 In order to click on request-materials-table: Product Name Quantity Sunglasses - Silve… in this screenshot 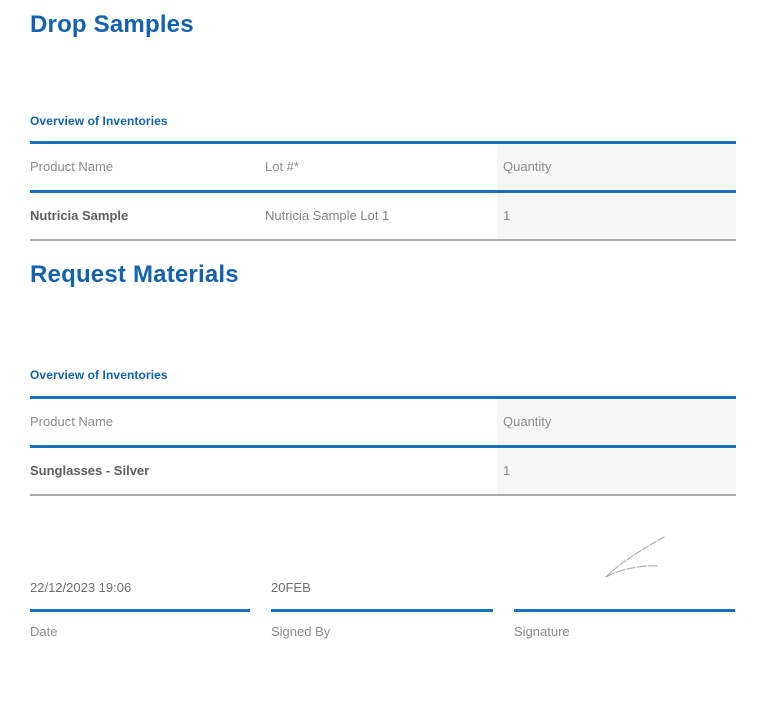, I will do `click(383, 445)`.